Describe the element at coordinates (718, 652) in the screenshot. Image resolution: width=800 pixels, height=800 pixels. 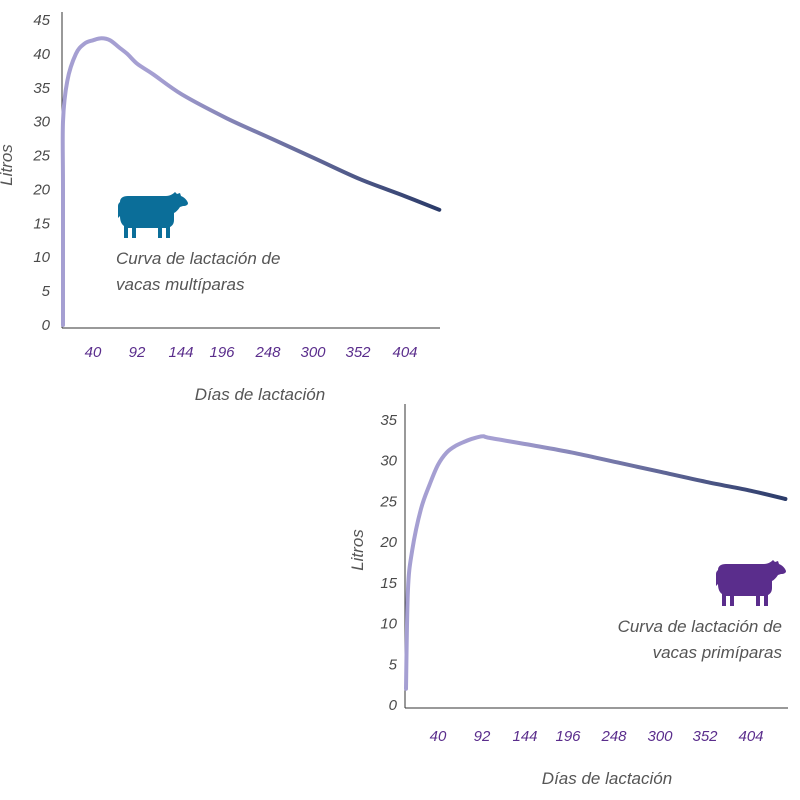
I see `chart-annotation-line: vacas primíparas` at that location.